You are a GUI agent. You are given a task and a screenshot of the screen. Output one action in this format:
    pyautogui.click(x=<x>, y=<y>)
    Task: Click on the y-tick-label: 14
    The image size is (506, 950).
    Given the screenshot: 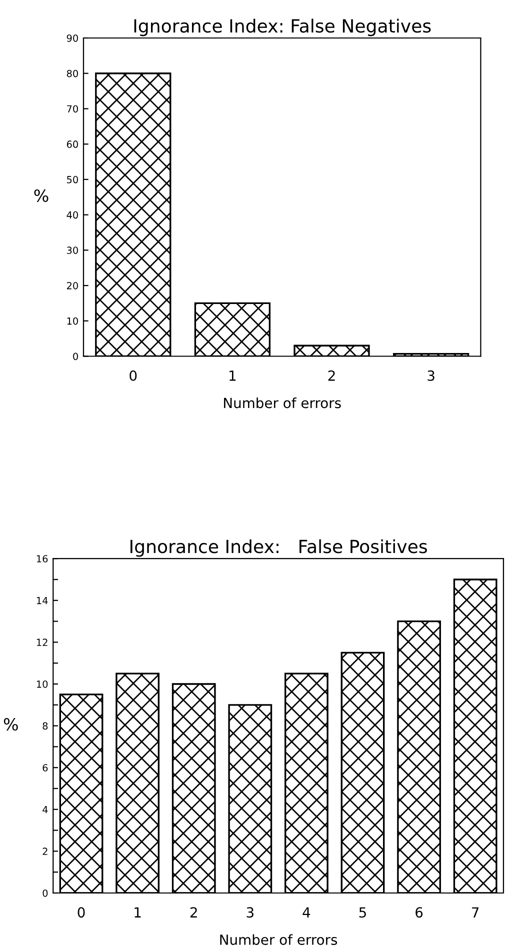 What is the action you would take?
    pyautogui.click(x=42, y=600)
    